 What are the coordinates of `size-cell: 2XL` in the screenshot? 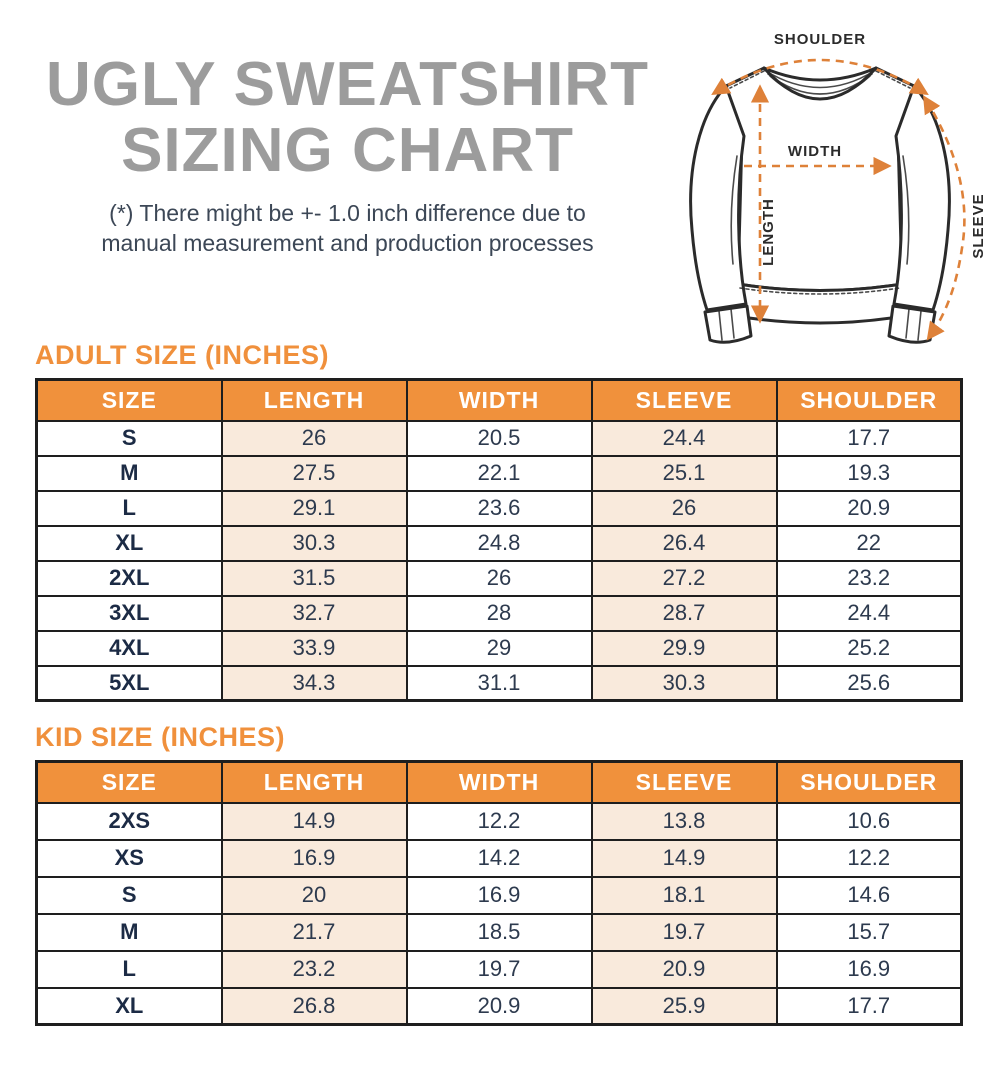 It's located at (129, 578).